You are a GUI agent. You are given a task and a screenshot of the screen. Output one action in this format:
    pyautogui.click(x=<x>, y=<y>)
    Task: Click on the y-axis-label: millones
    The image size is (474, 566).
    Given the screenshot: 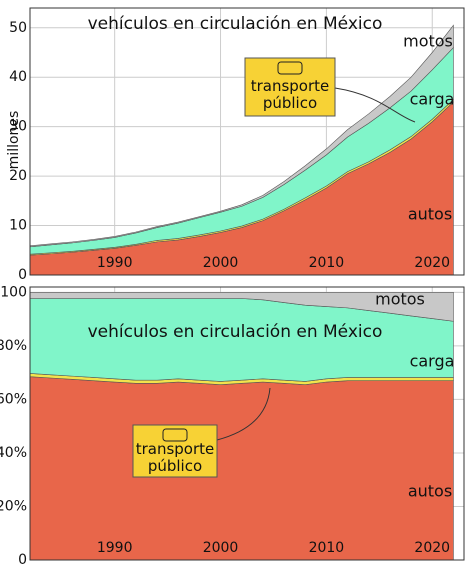 What is the action you would take?
    pyautogui.click(x=14, y=140)
    